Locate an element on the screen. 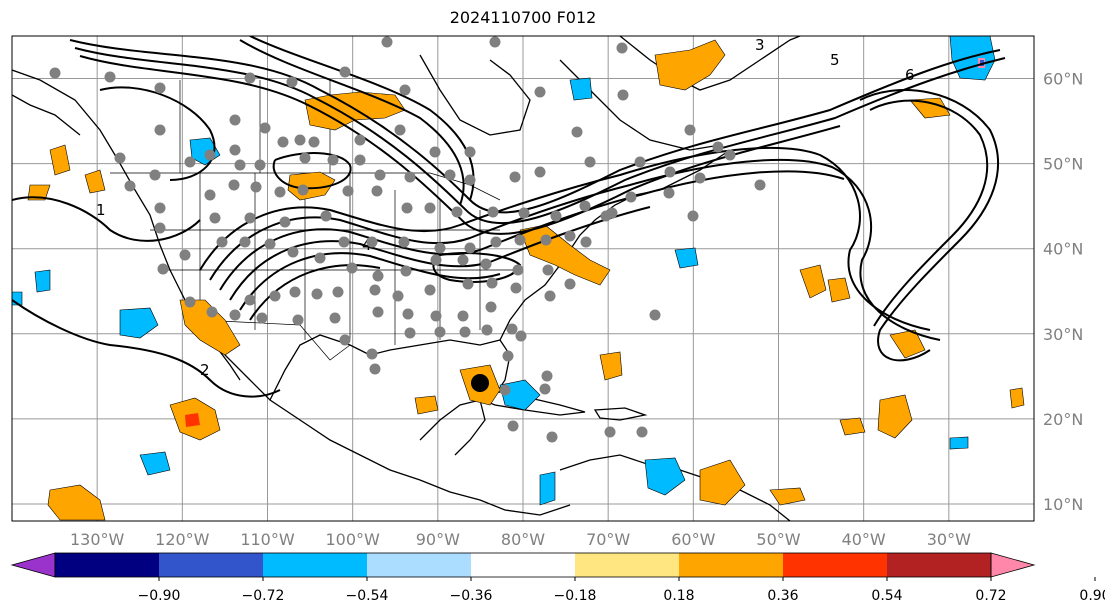 This screenshot has height=615, width=1105. lon-tick-label: 70°W is located at coordinates (608, 539).